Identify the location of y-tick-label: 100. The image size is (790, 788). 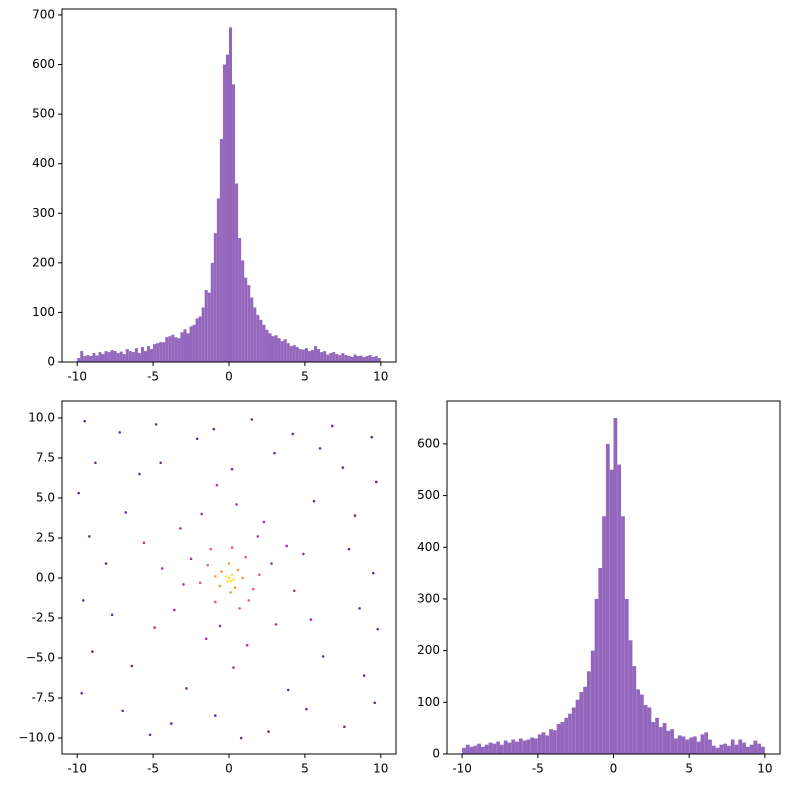
(43, 312).